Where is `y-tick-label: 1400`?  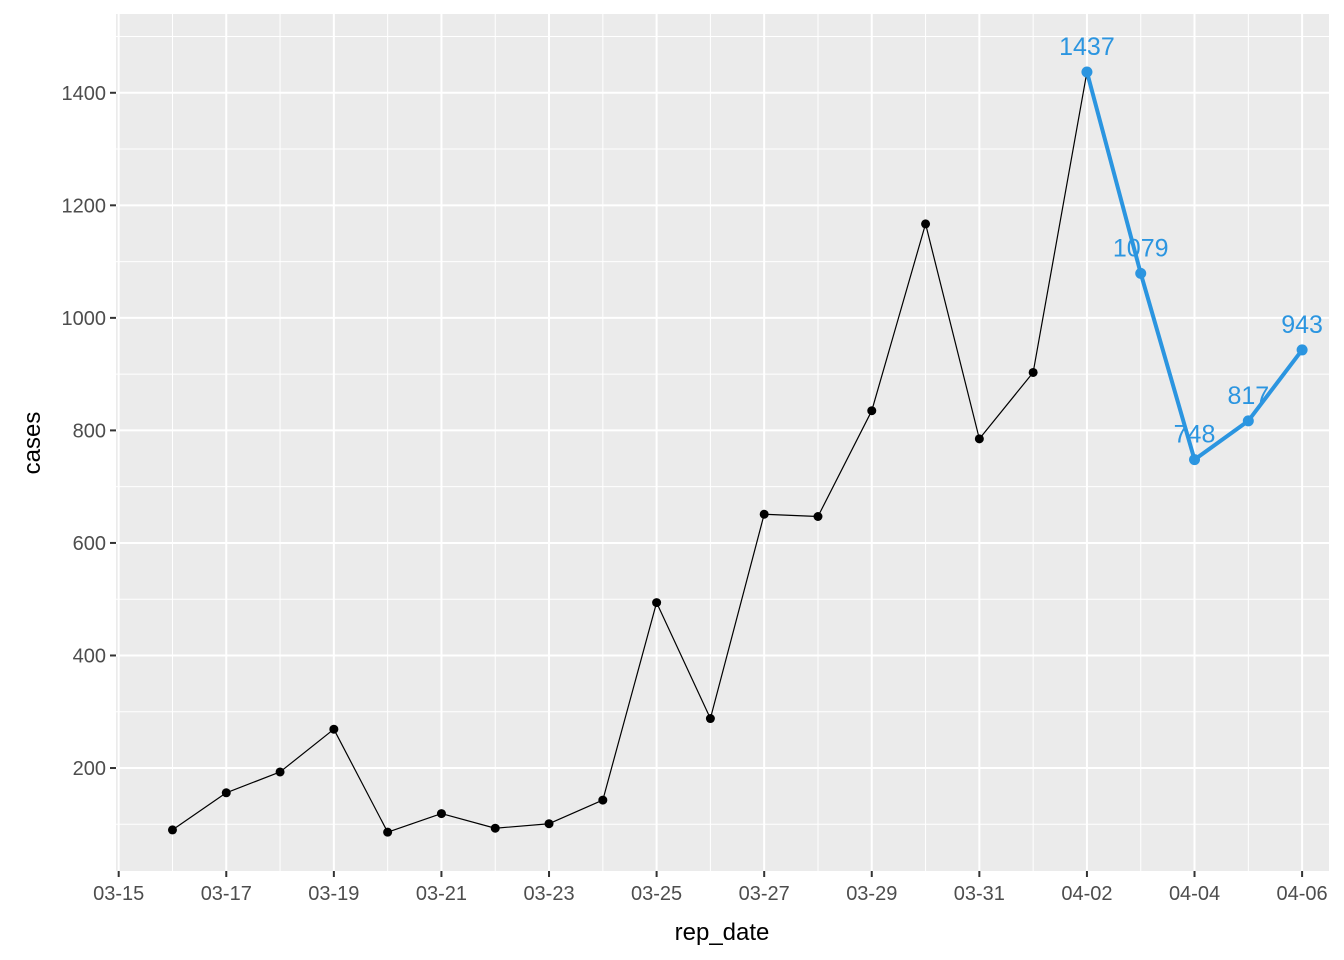 y-tick-label: 1400 is located at coordinates (84, 94).